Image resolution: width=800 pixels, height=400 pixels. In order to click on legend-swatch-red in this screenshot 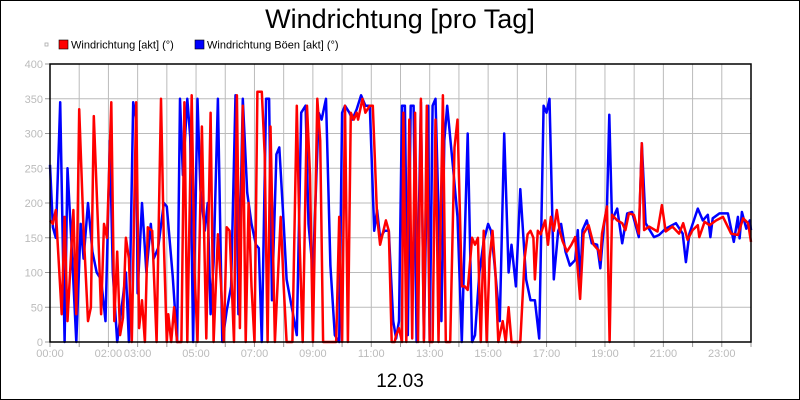, I will do `click(63, 44)`.